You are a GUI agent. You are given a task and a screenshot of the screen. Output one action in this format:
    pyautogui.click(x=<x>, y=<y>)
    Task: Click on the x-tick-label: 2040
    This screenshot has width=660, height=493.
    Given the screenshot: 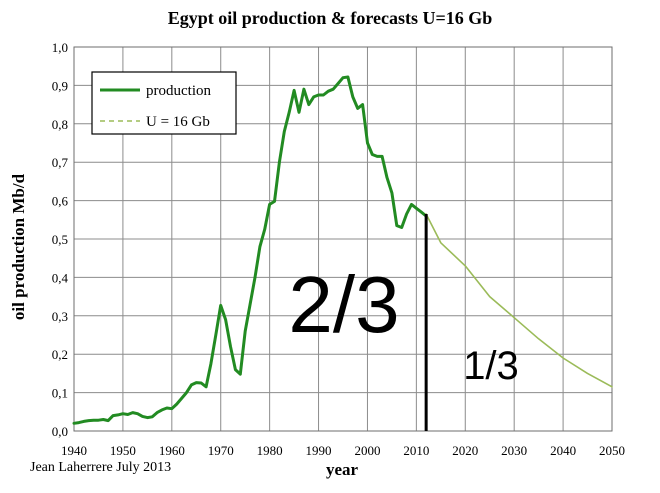 What is the action you would take?
    pyautogui.click(x=563, y=450)
    